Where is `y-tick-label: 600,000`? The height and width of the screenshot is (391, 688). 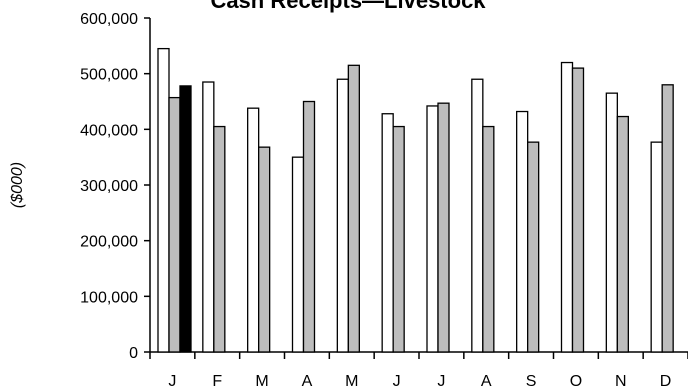
y-tick-label: 600,000 is located at coordinates (109, 19).